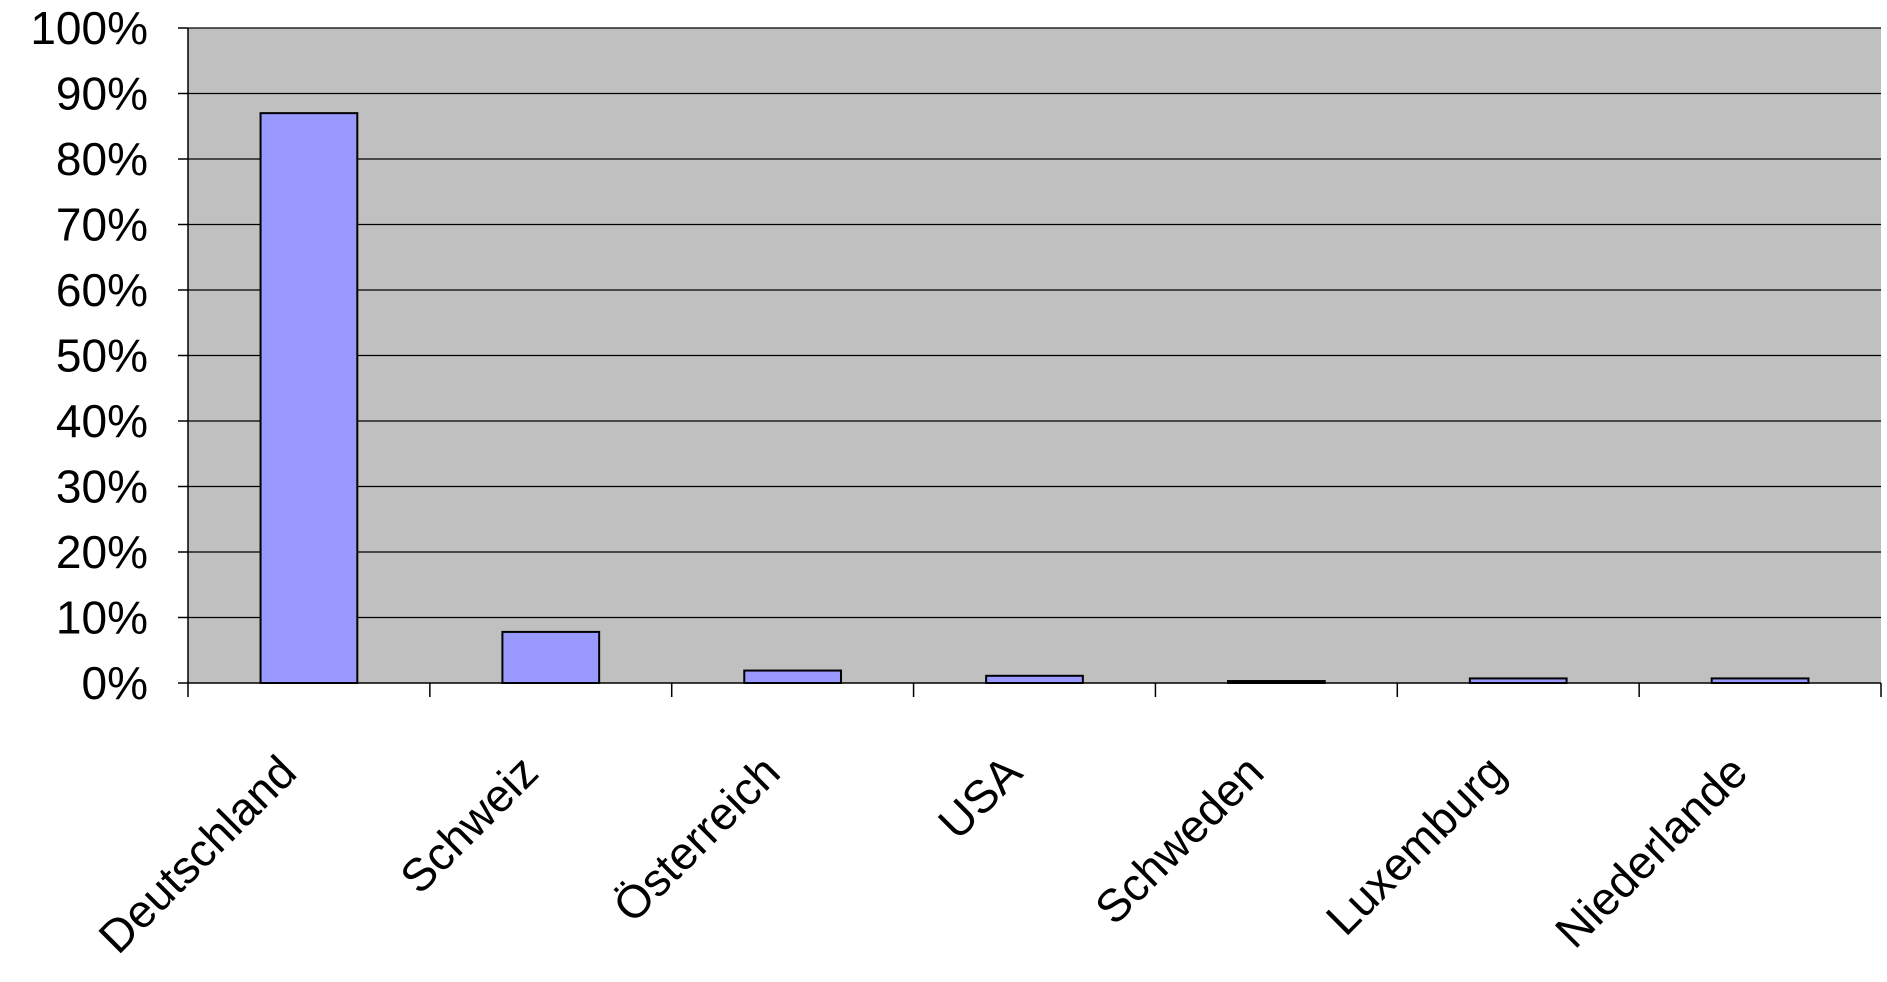 This screenshot has width=1887, height=982. What do you see at coordinates (469, 824) in the screenshot?
I see `x-tick-label: Schweiz` at bounding box center [469, 824].